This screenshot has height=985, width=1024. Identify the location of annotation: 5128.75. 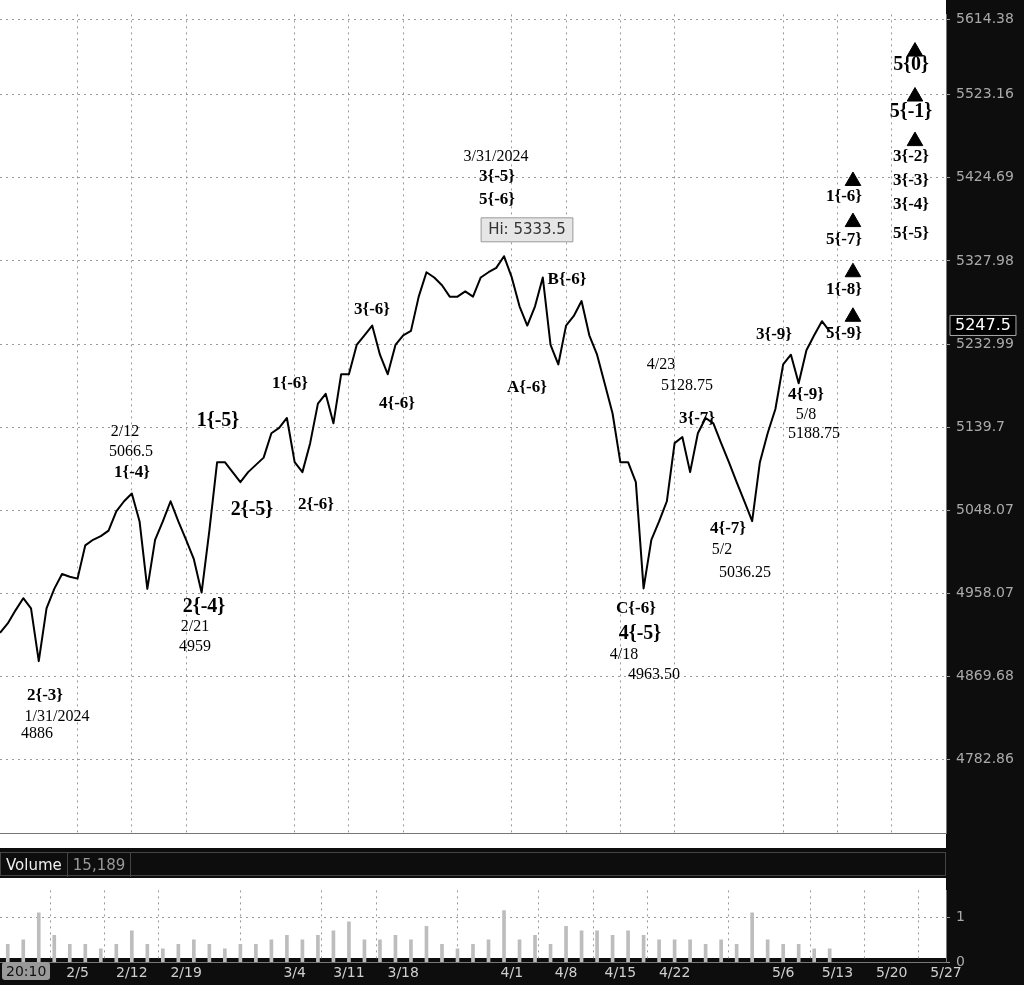
(687, 384).